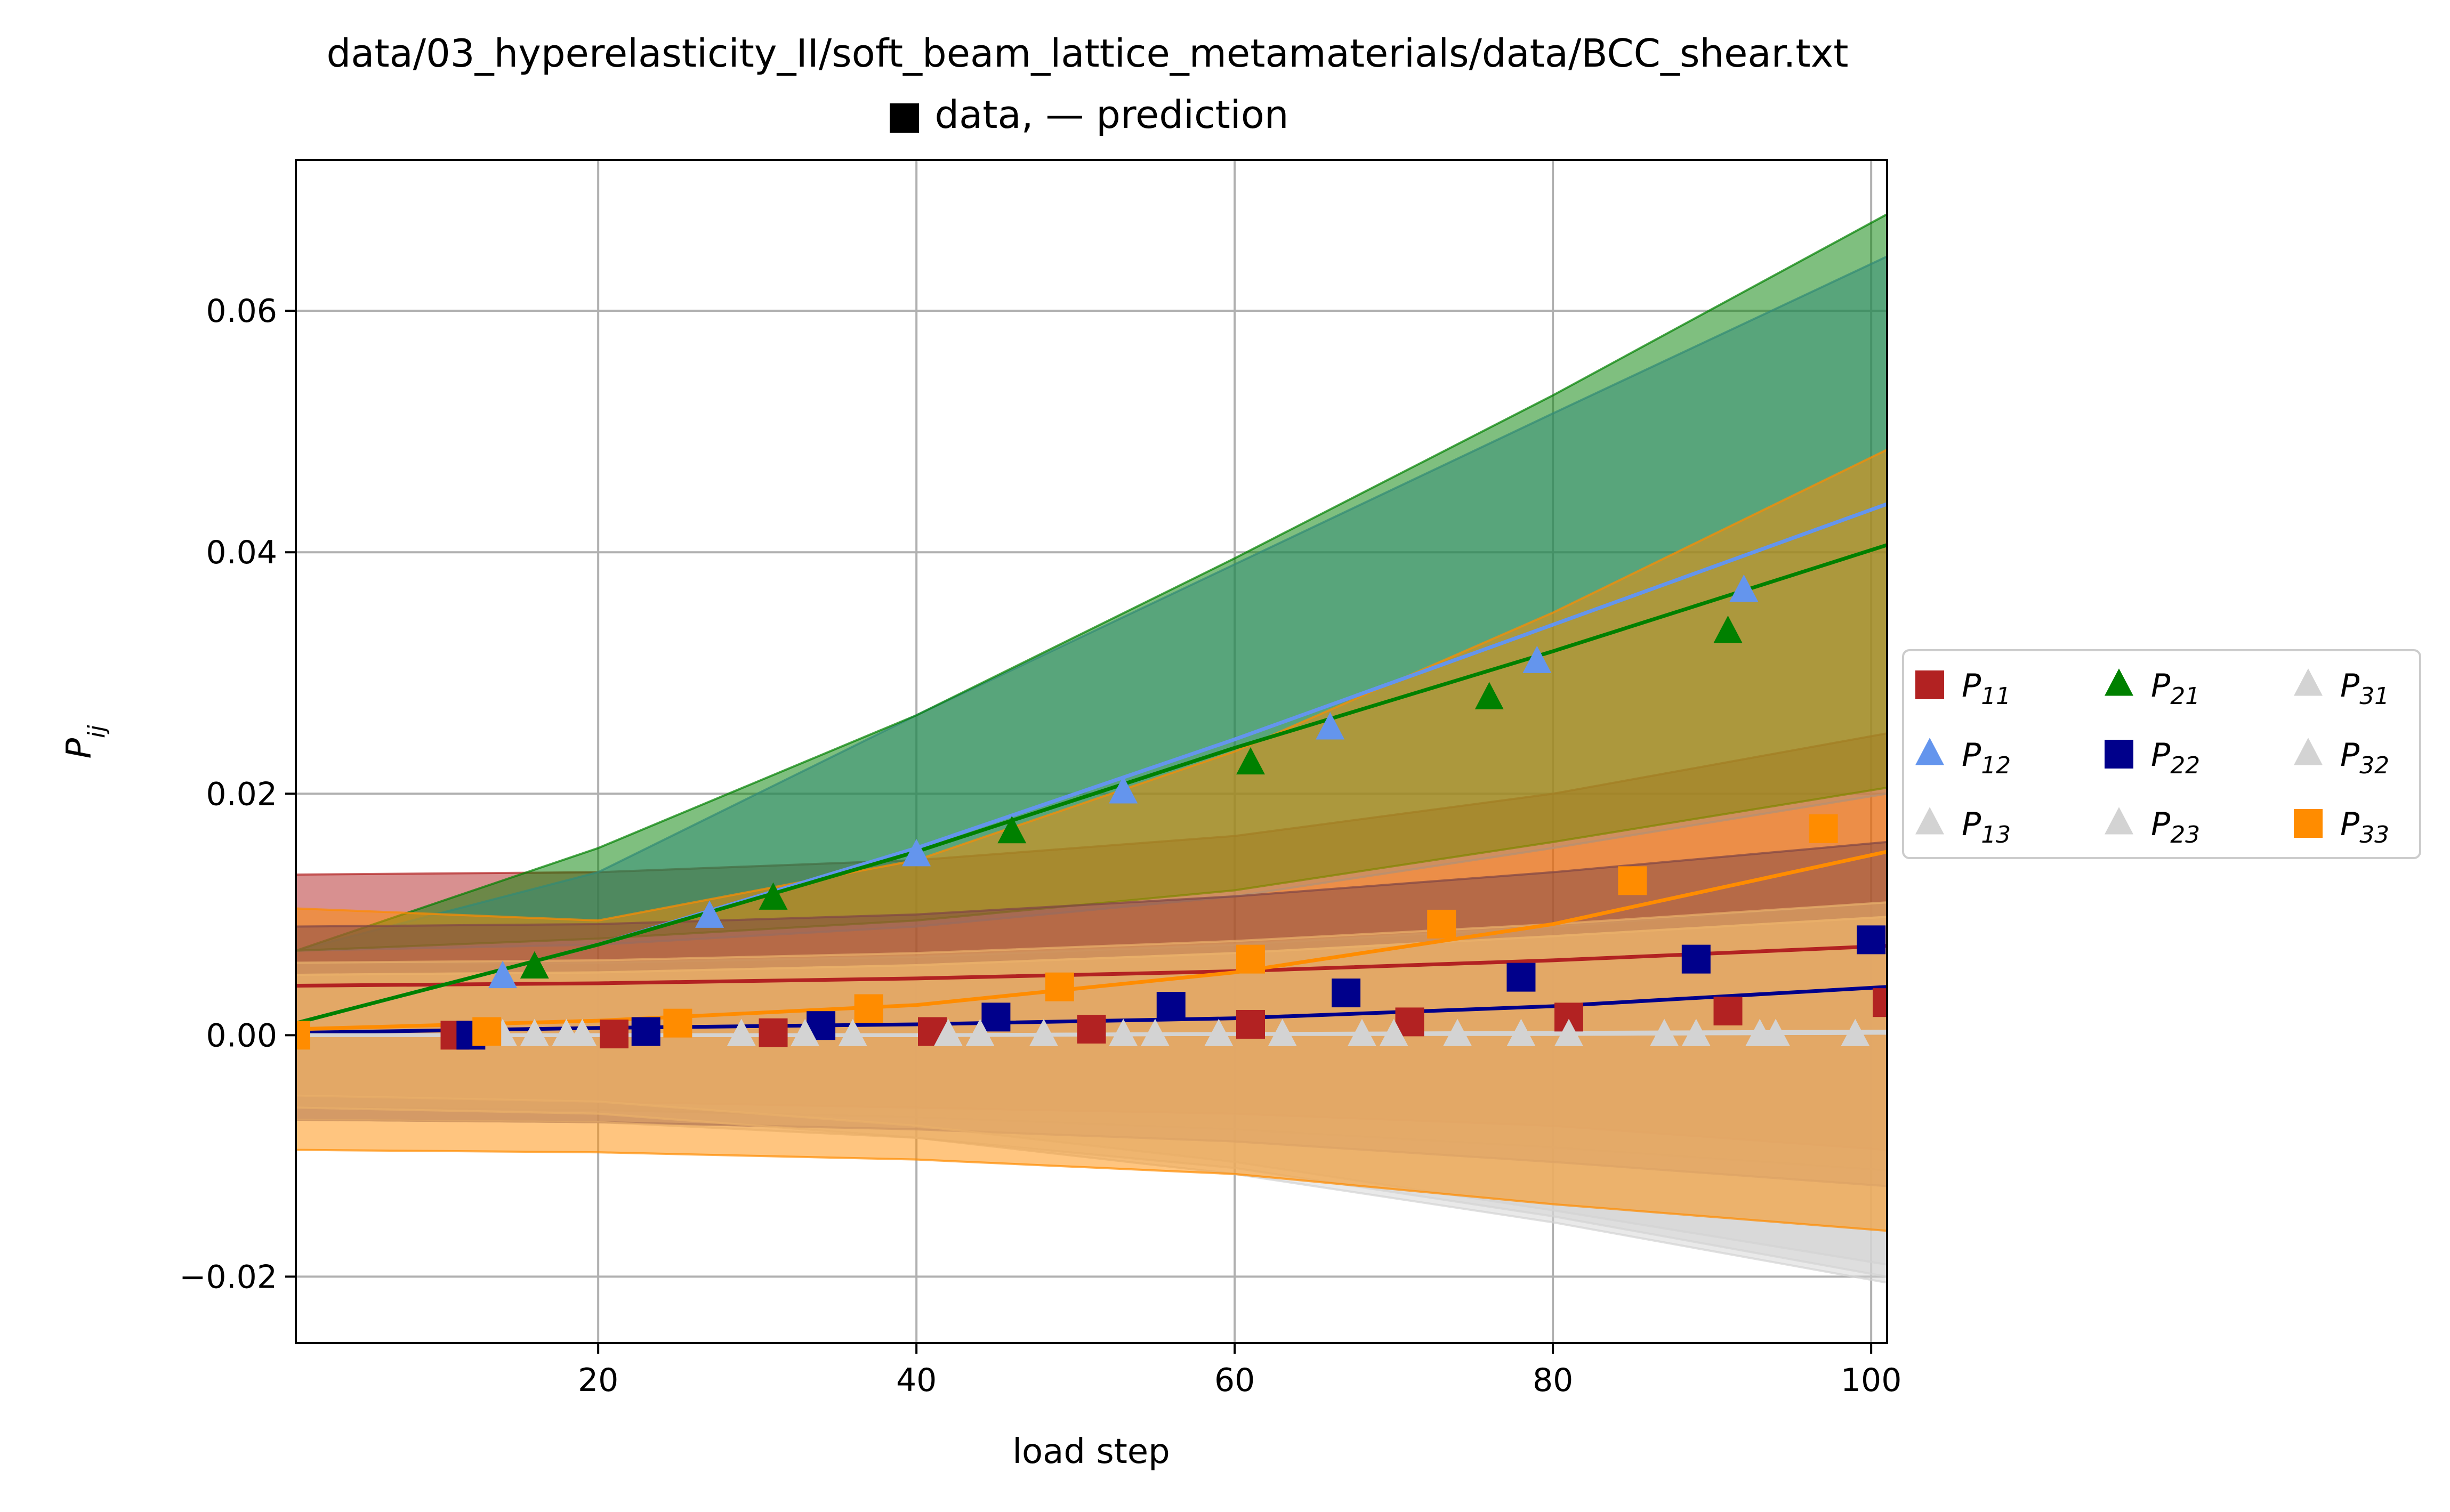 This screenshot has width=2450, height=1512. What do you see at coordinates (1553, 1381) in the screenshot?
I see `x-tick-label: 80` at bounding box center [1553, 1381].